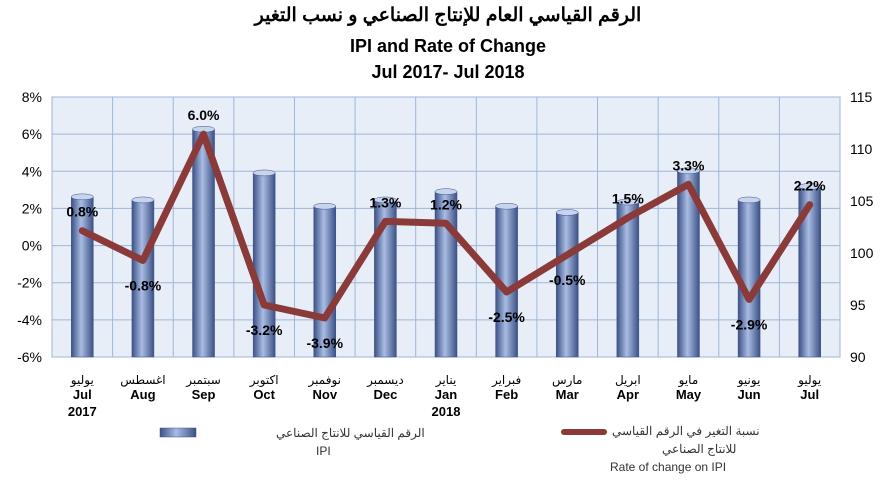 This screenshot has width=896, height=481. What do you see at coordinates (567, 394) in the screenshot?
I see `x-tick-label-en: Mar` at bounding box center [567, 394].